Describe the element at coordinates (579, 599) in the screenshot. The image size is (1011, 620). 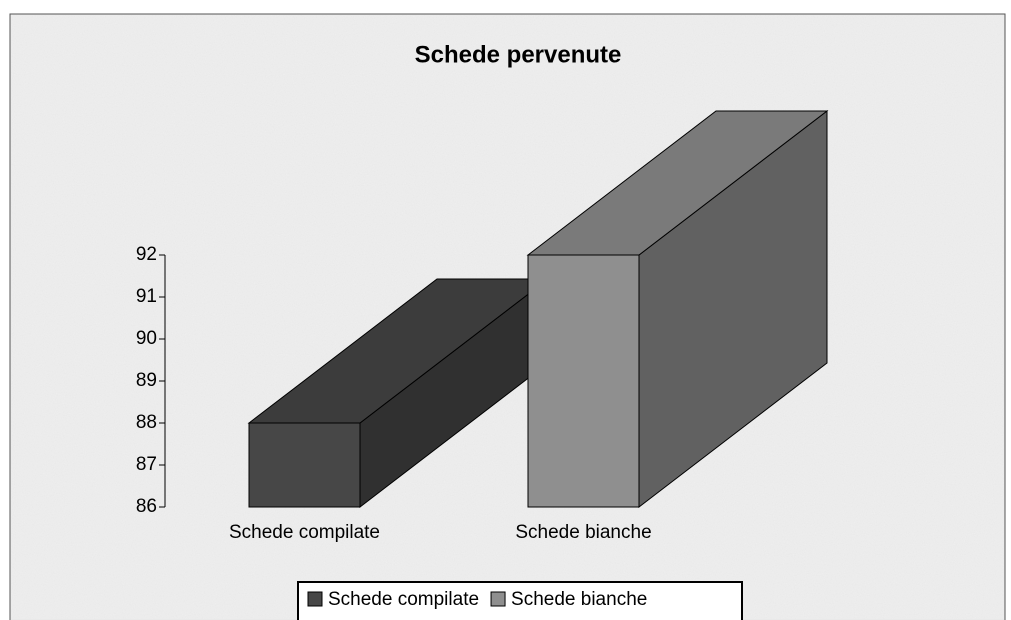
I see `legend-label: Schede bianche` at that location.